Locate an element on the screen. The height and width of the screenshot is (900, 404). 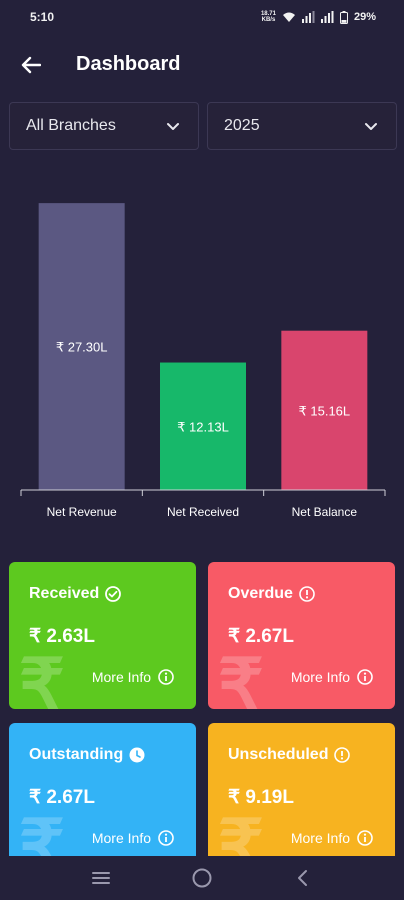
unscheduled-card: ₹ Unscheduled ₹ 9.19L More Info is located at coordinates (301, 796).